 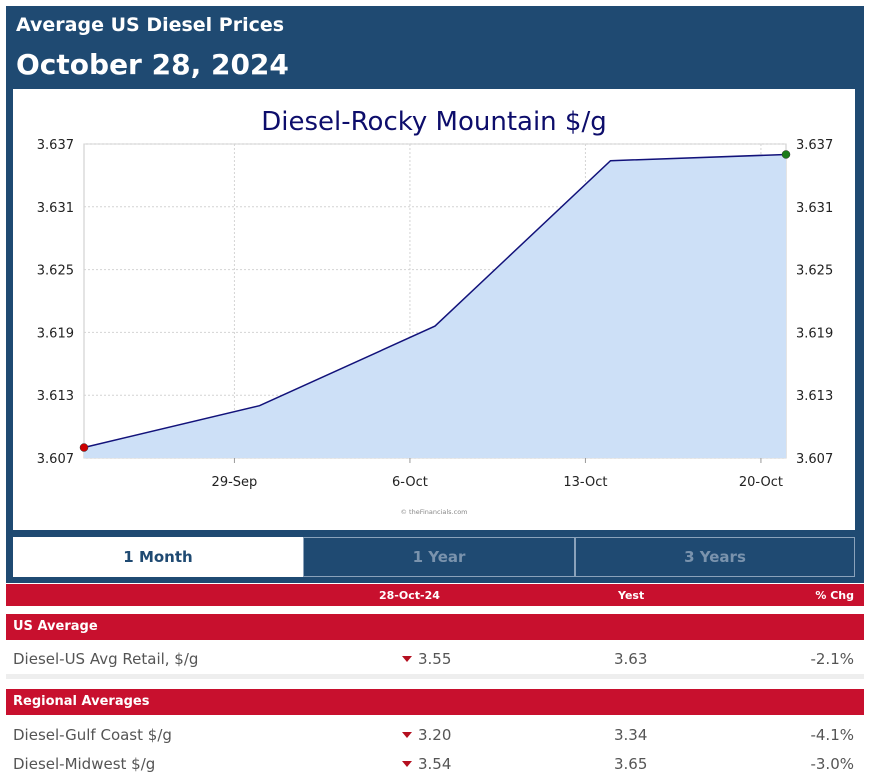 I want to click on row-name: Diesel-US Avg Retail, $/g, so click(x=106, y=659).